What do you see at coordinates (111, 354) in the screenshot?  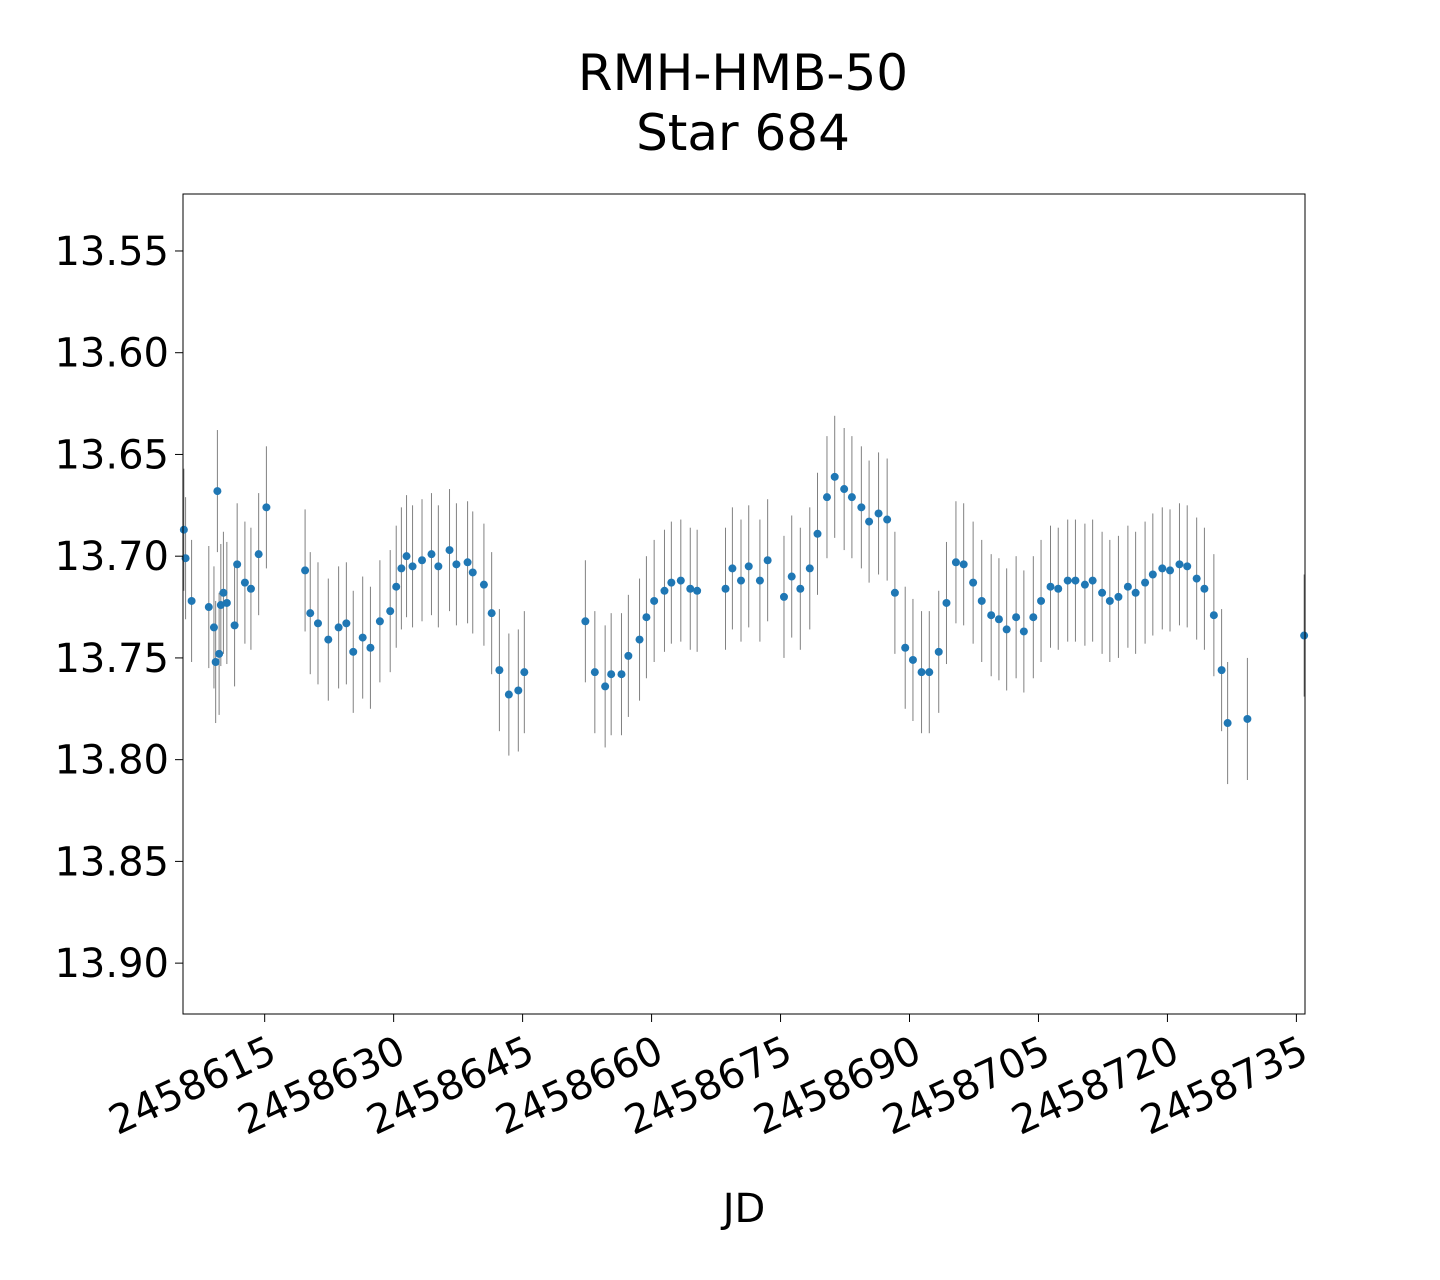 I see `y-tick-label: 13.60` at bounding box center [111, 354].